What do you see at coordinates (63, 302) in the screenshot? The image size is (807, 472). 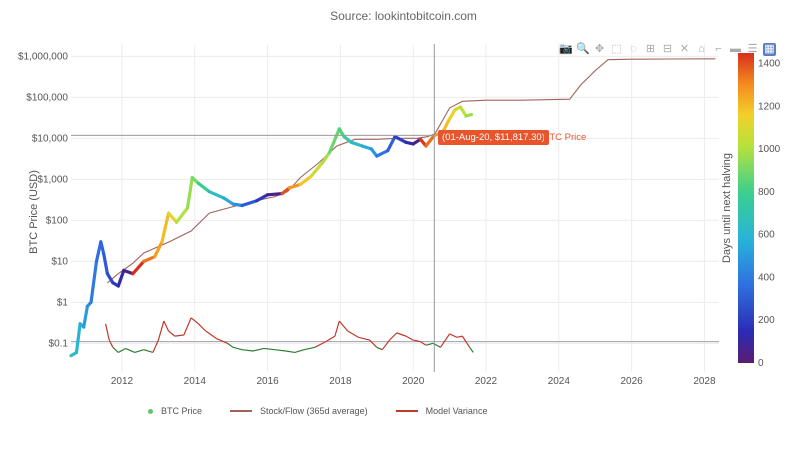 I see `y-tick-label: $1` at bounding box center [63, 302].